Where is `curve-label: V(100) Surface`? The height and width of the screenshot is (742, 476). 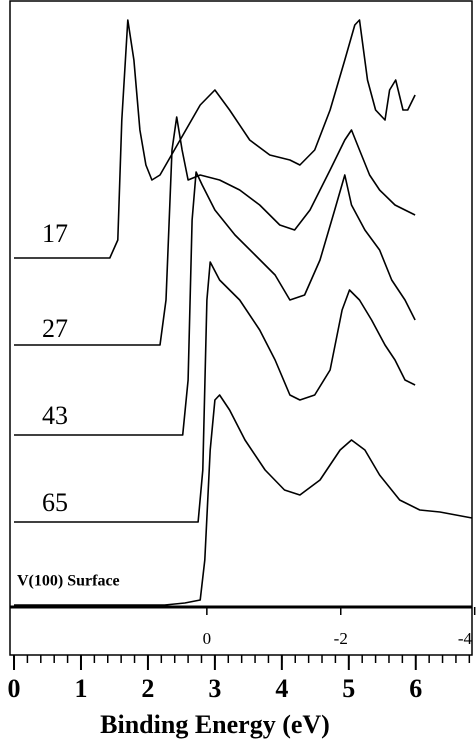
curve-label: V(100) Surface is located at coordinates (68, 581).